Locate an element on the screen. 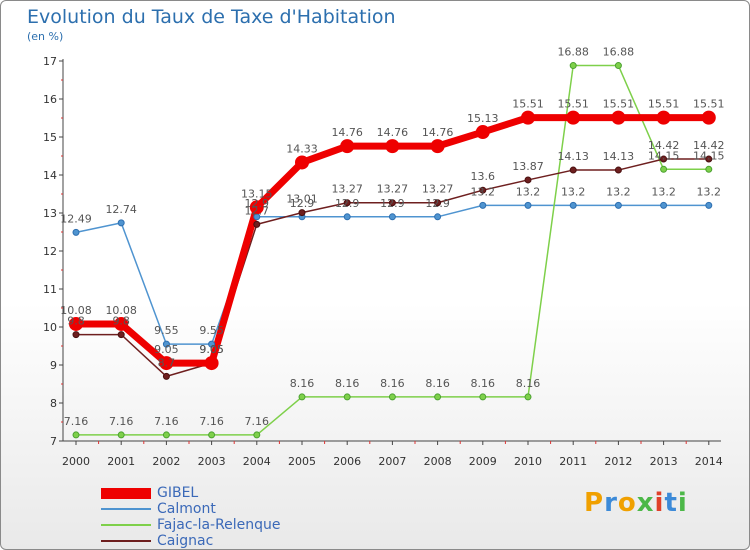  x-tick-label: 2014 is located at coordinates (709, 461).